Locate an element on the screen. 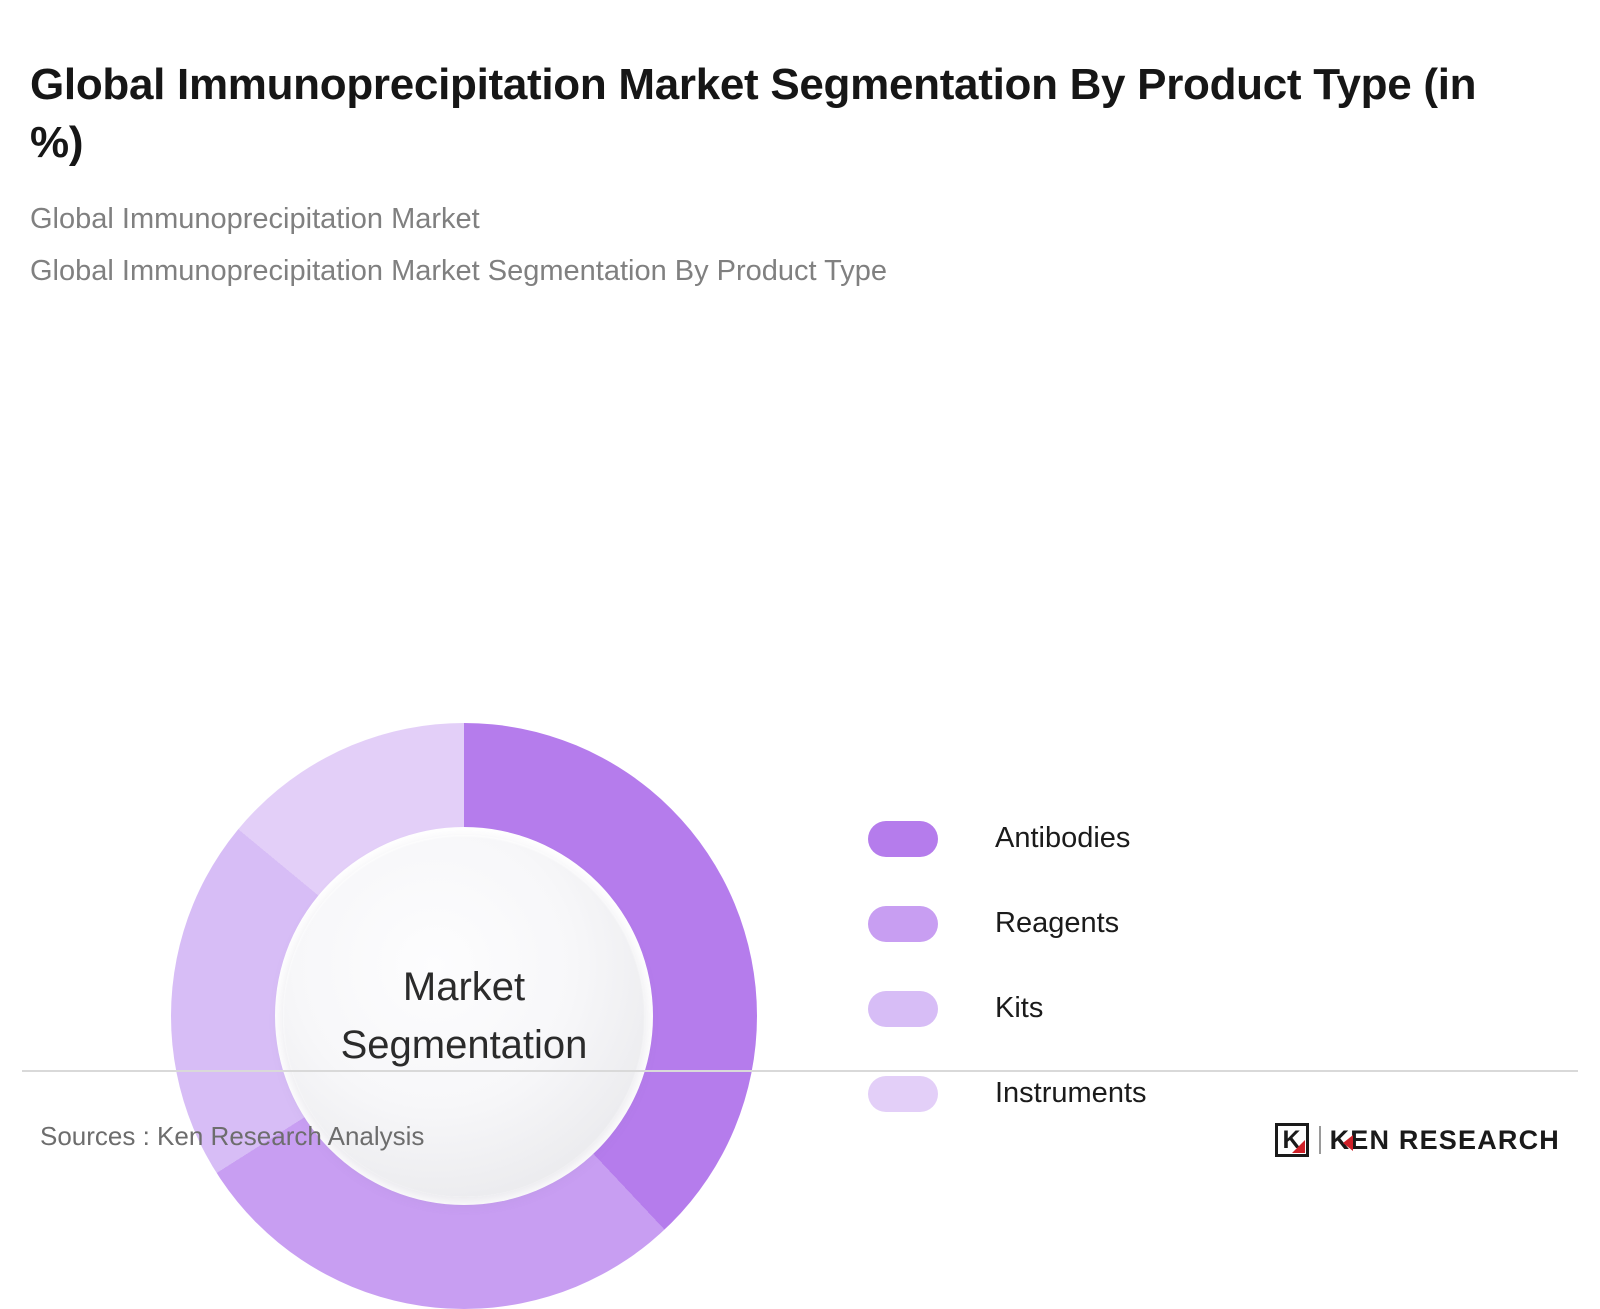  logo-wordmark: KEN RESEARCH is located at coordinates (1444, 1139).